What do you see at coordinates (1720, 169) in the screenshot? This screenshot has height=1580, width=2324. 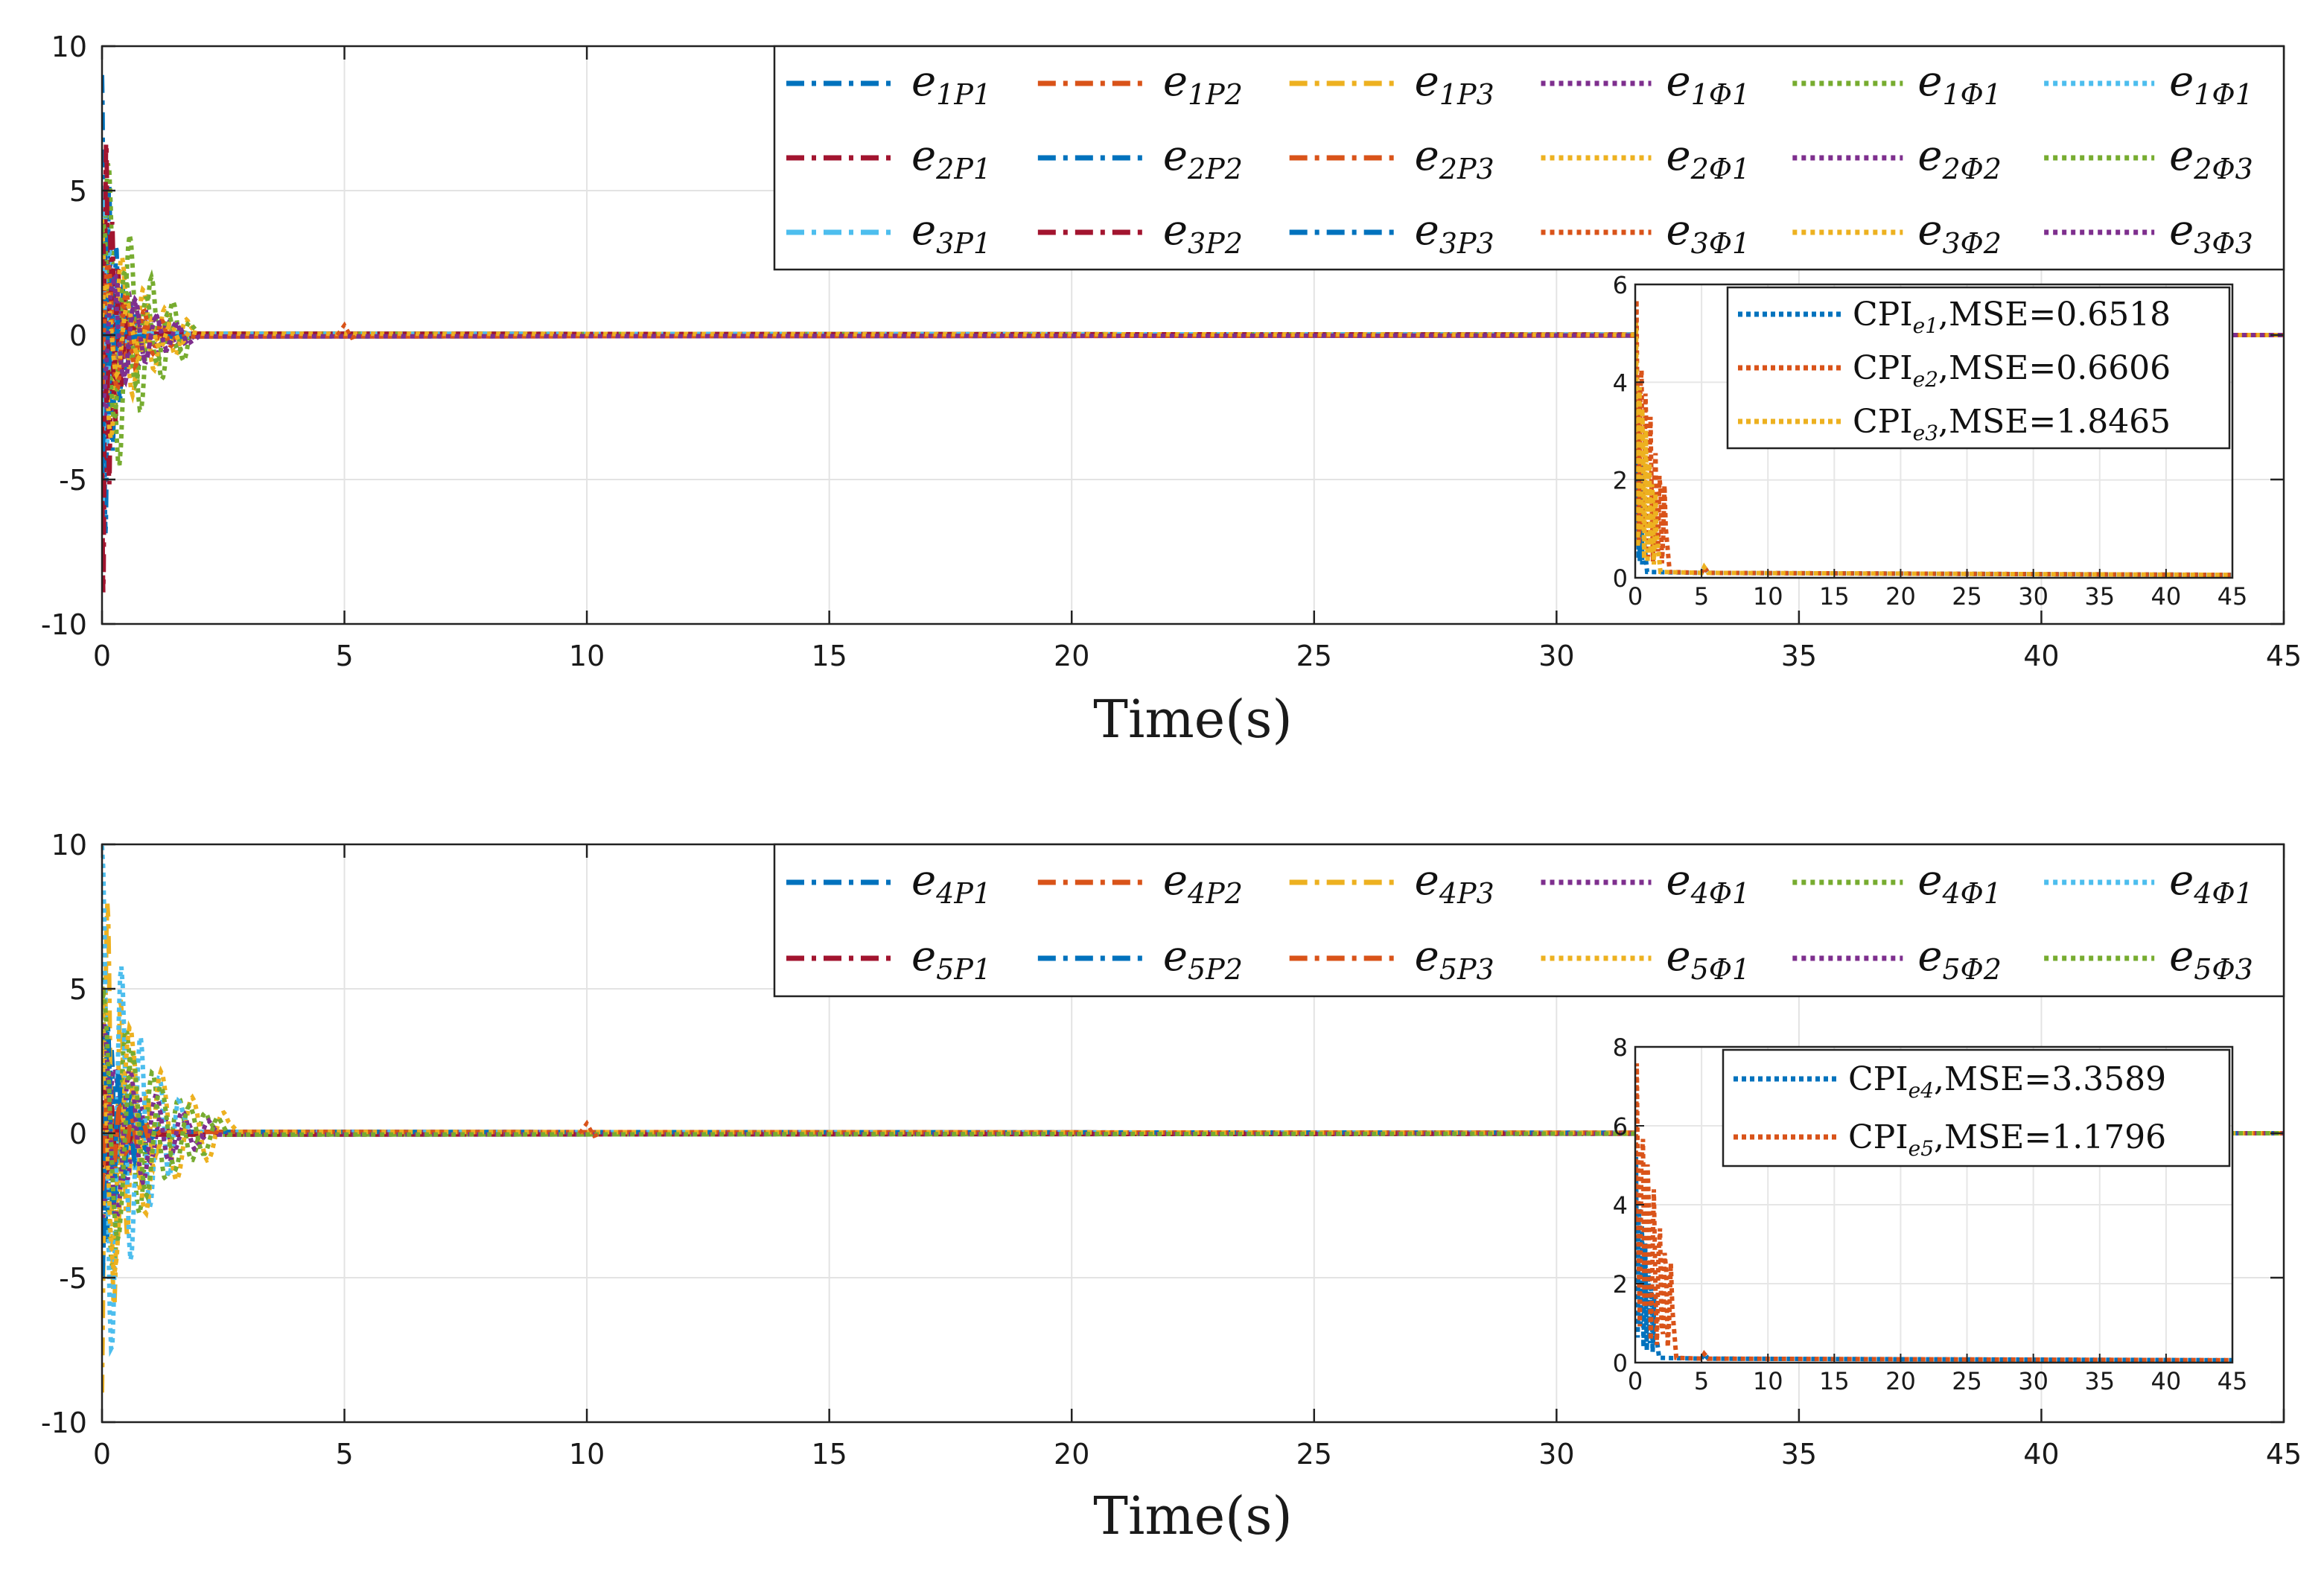 I see `legend-entry-sub: 2Φ1` at bounding box center [1720, 169].